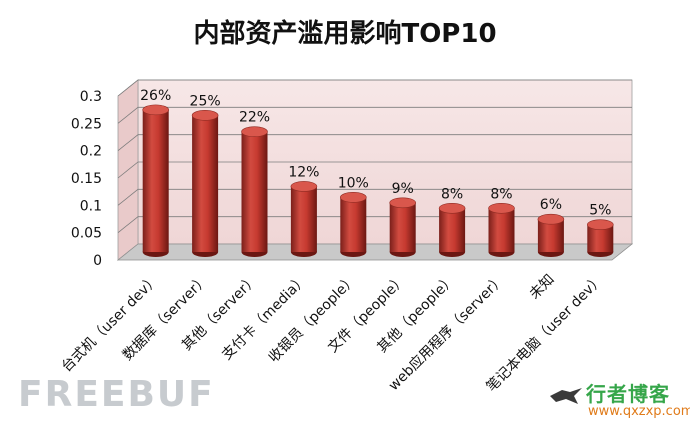 This screenshot has width=690, height=427. Describe the element at coordinates (344, 33) in the screenshot. I see `chart-title: 内部资产滥用影响TOP10` at that location.